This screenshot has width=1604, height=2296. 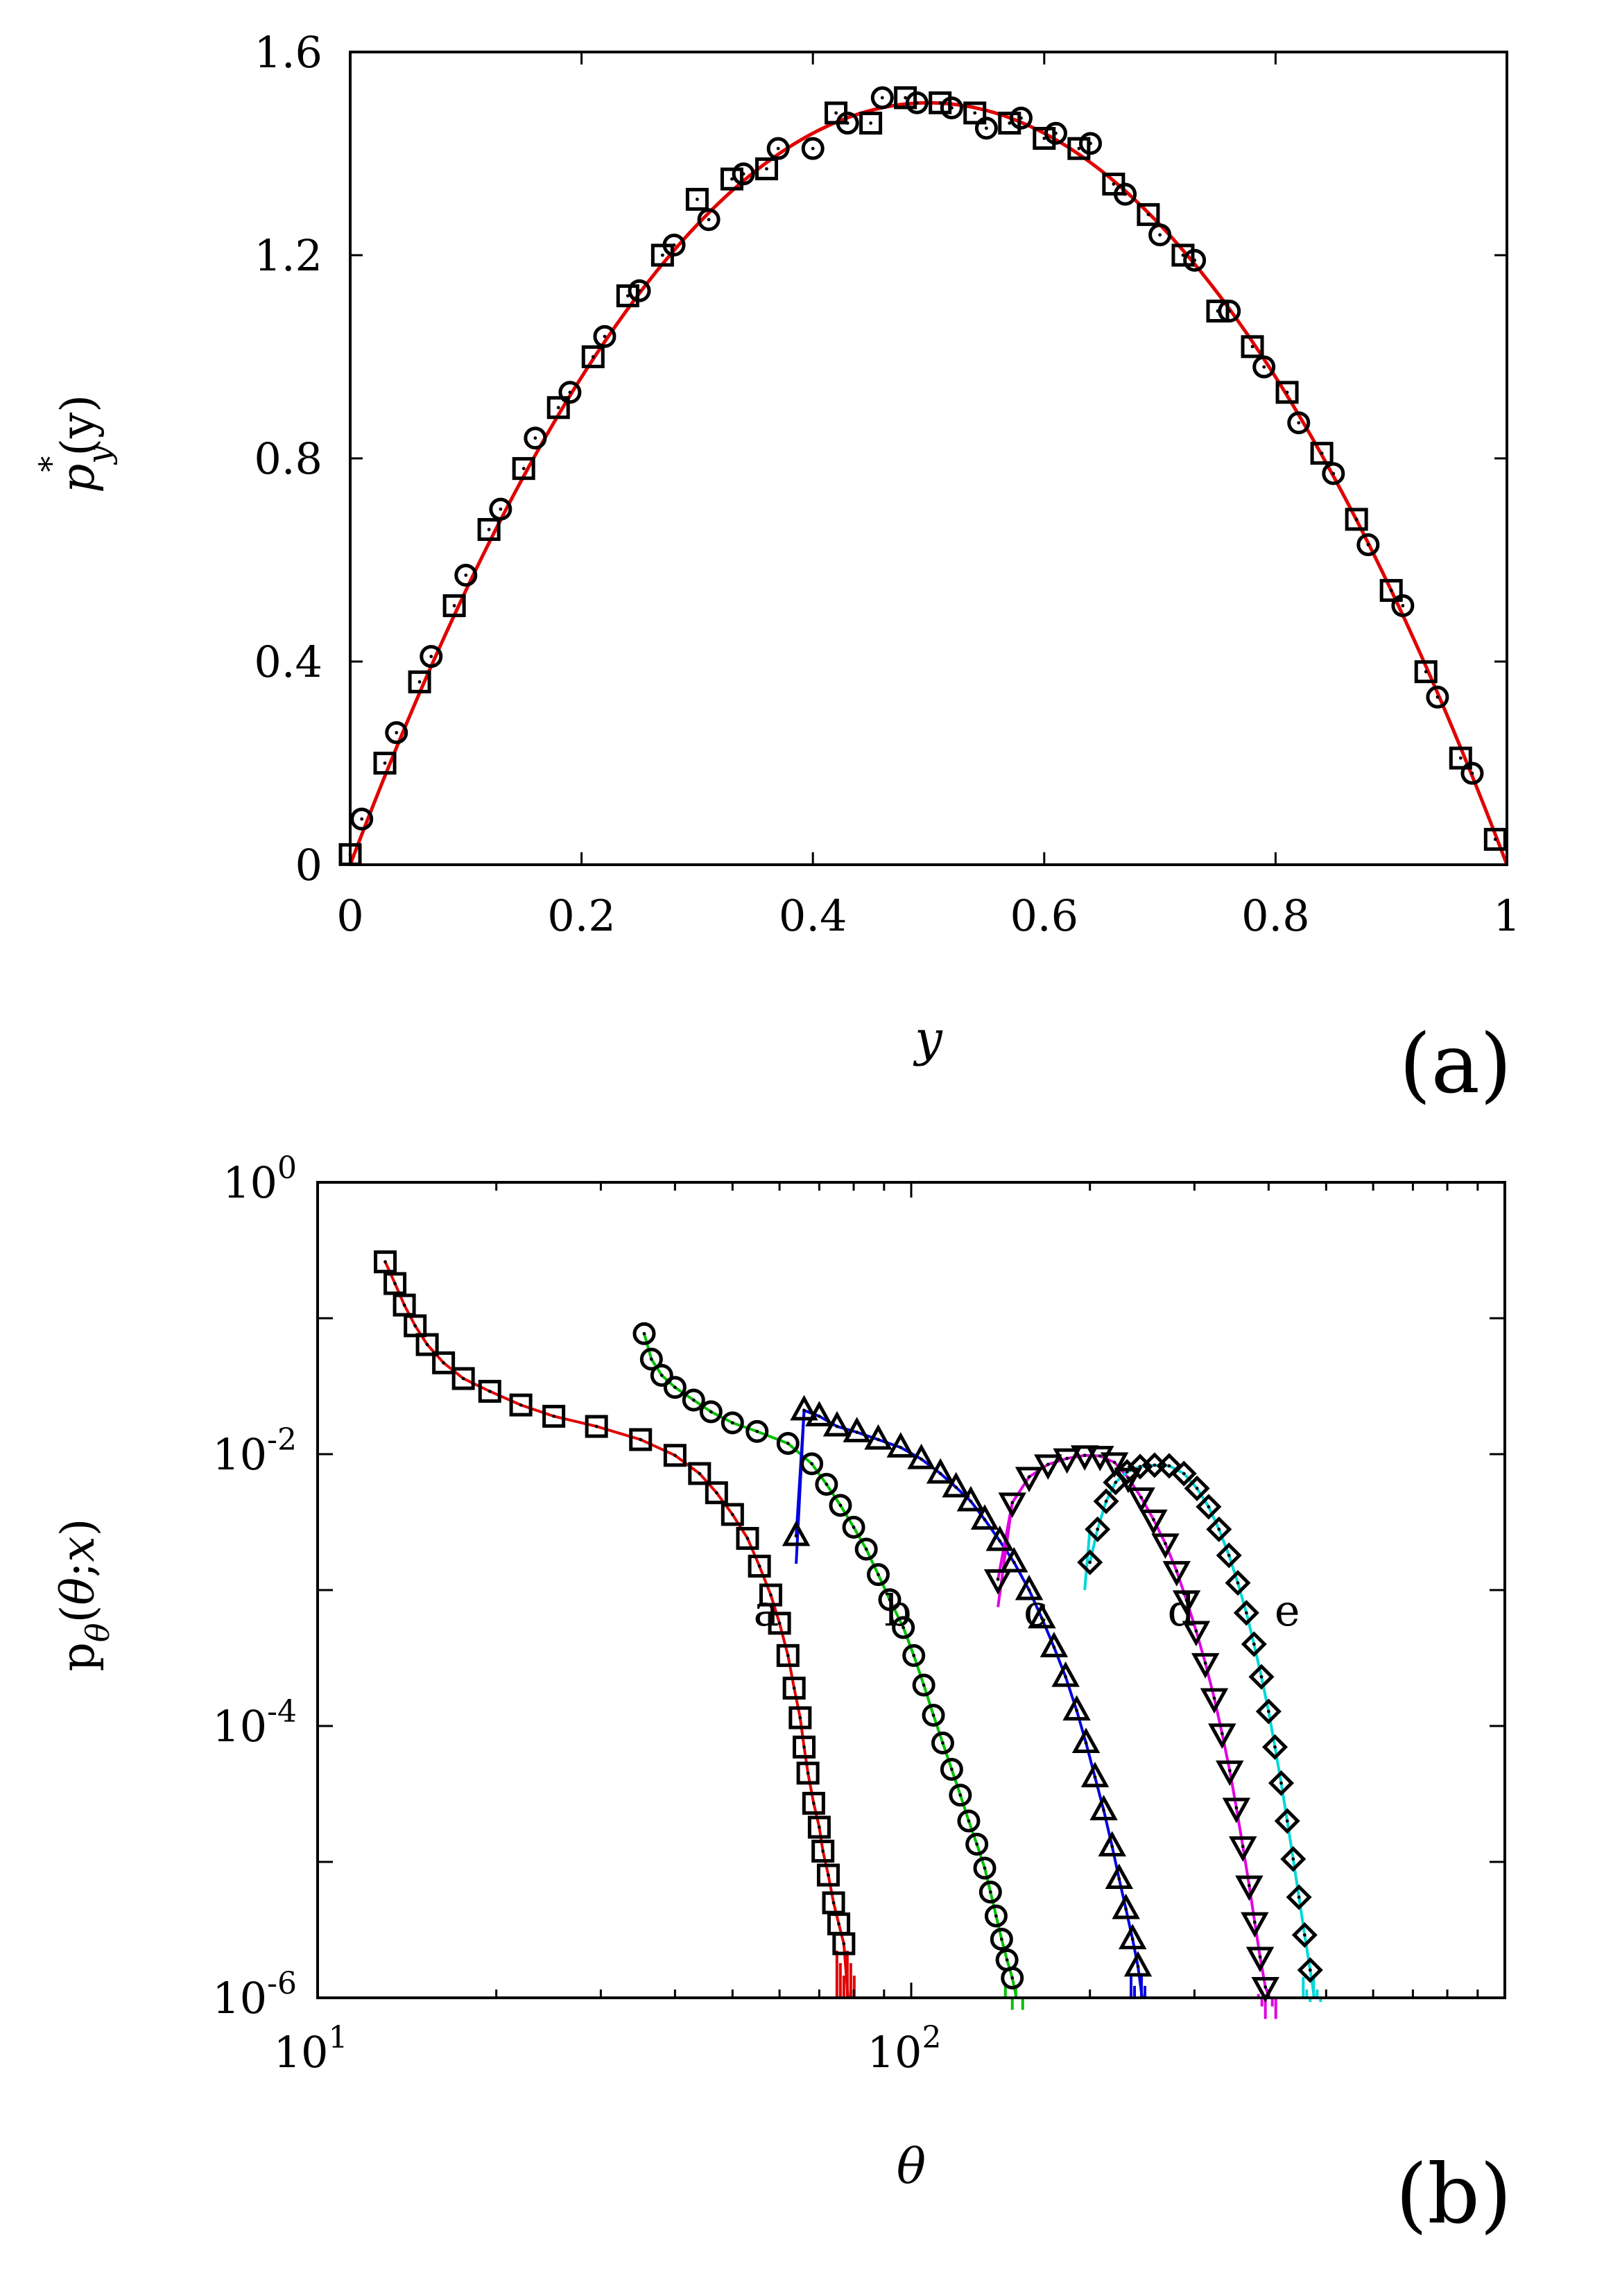 What do you see at coordinates (254, 1723) in the screenshot?
I see `y-tick-label-b: 10⁻⁴` at bounding box center [254, 1723].